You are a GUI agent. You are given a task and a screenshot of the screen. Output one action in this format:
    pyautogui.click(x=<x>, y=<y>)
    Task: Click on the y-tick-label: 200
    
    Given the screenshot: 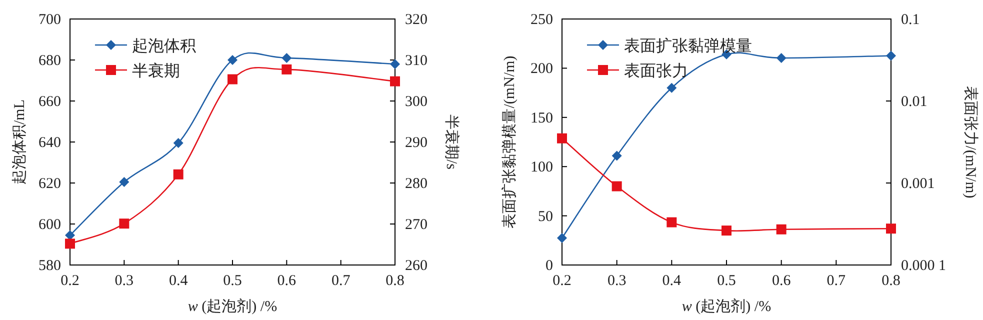 What is the action you would take?
    pyautogui.click(x=541, y=69)
    